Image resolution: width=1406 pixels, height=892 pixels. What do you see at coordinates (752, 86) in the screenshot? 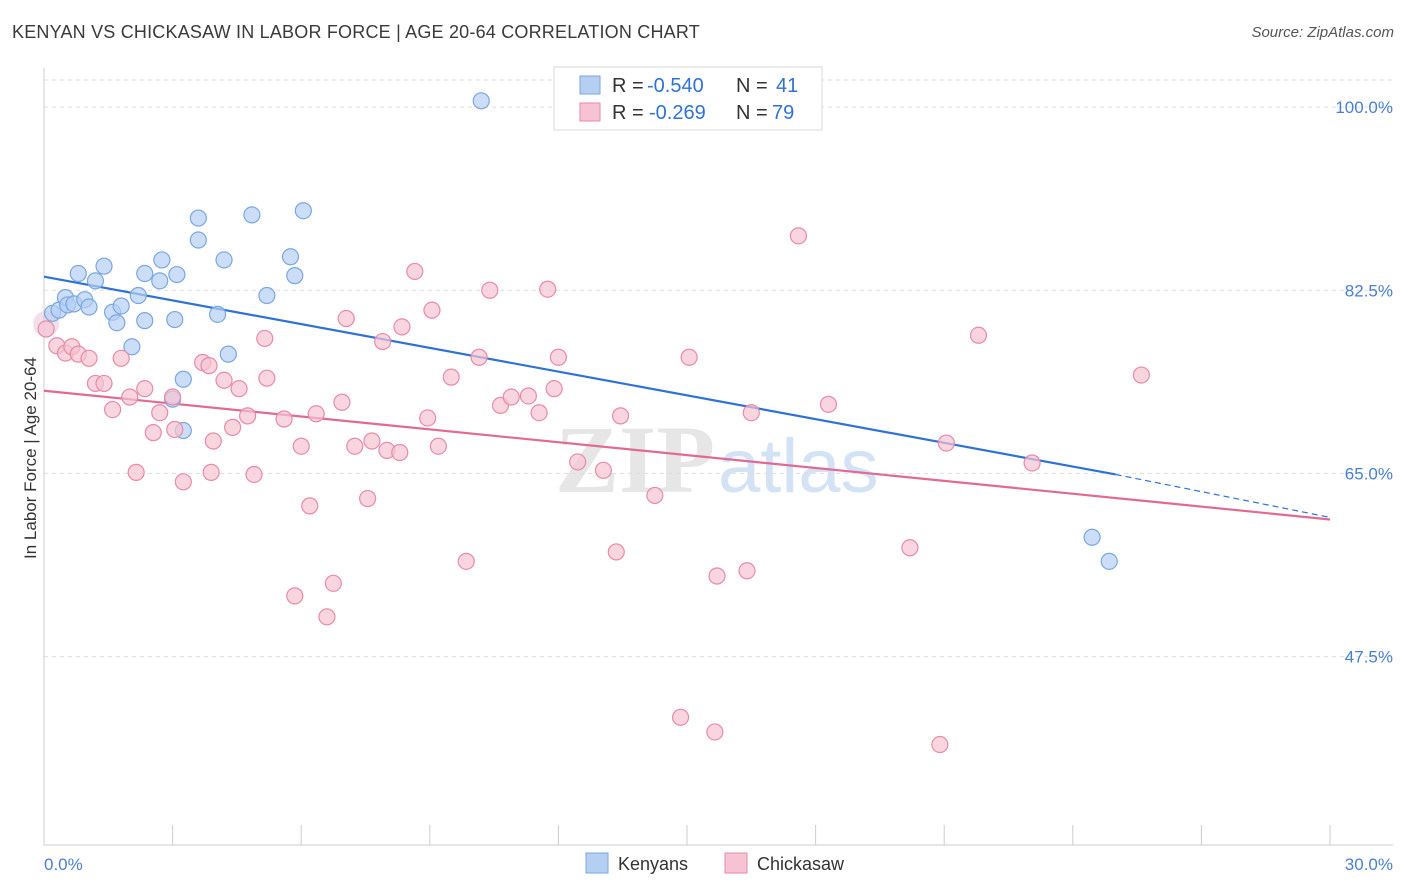
I see `legend-n-label-1: N =` at bounding box center [752, 86].